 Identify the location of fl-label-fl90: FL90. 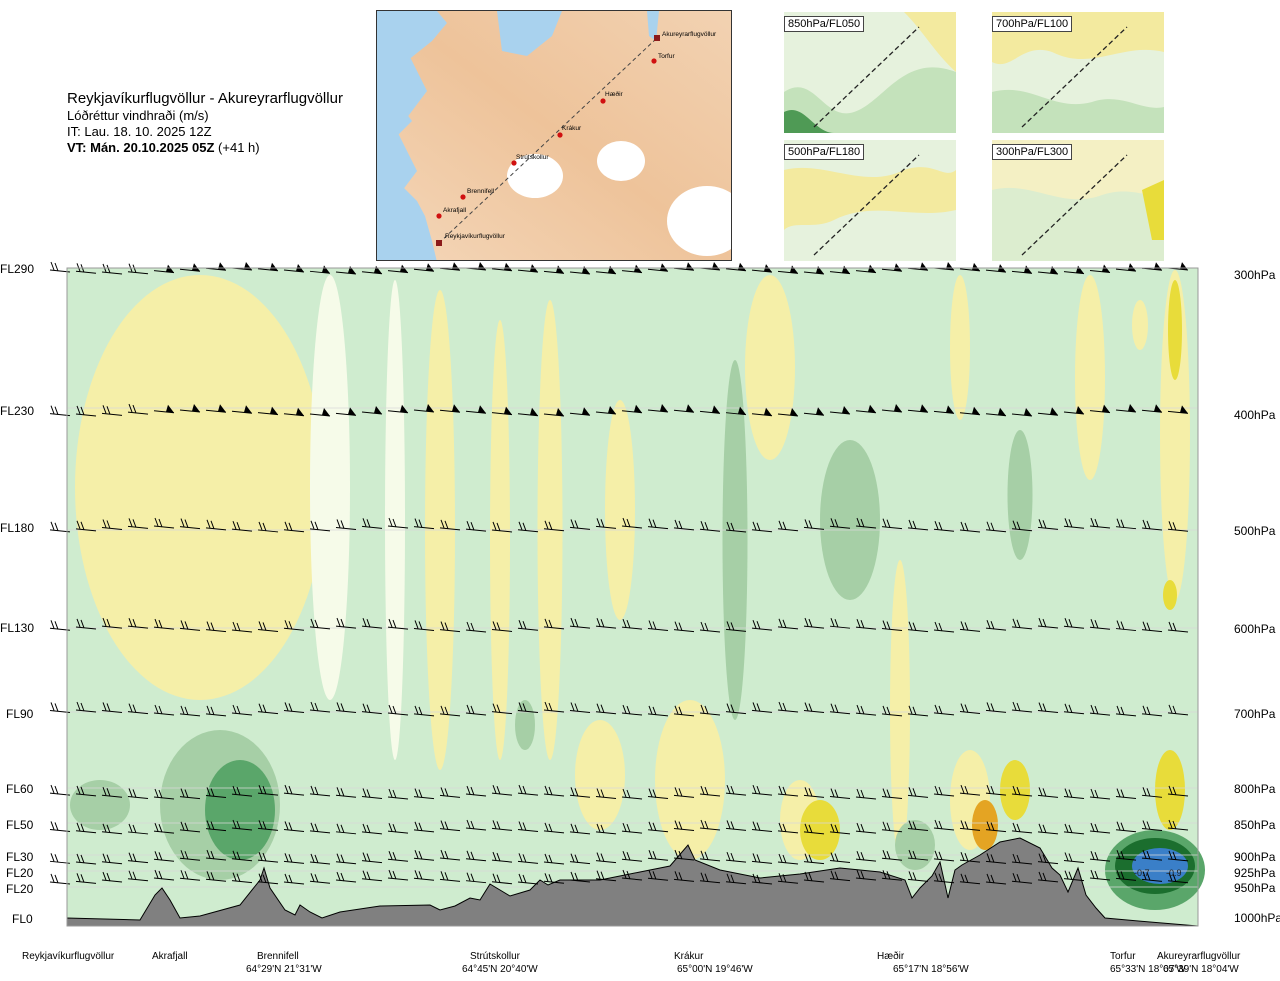
(20, 714).